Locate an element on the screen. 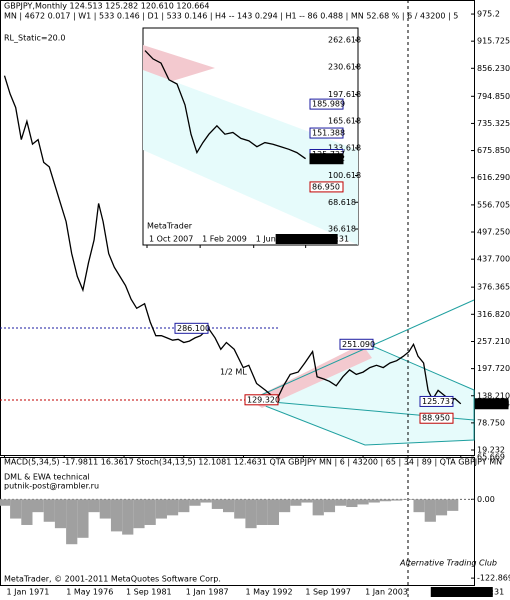 The image size is (510, 600). price-line is located at coordinates (225, 105).